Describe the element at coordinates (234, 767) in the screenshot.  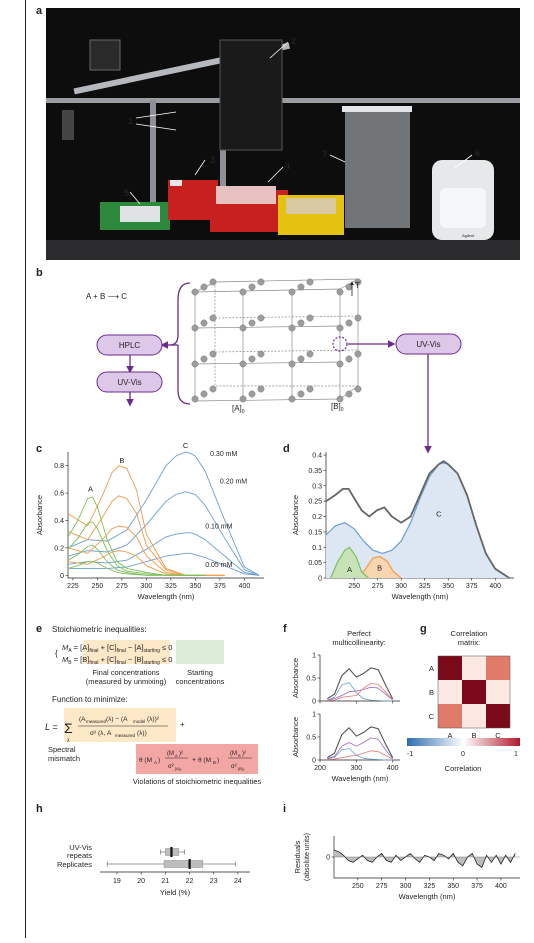
I see `svg-text: σ²` at that location.